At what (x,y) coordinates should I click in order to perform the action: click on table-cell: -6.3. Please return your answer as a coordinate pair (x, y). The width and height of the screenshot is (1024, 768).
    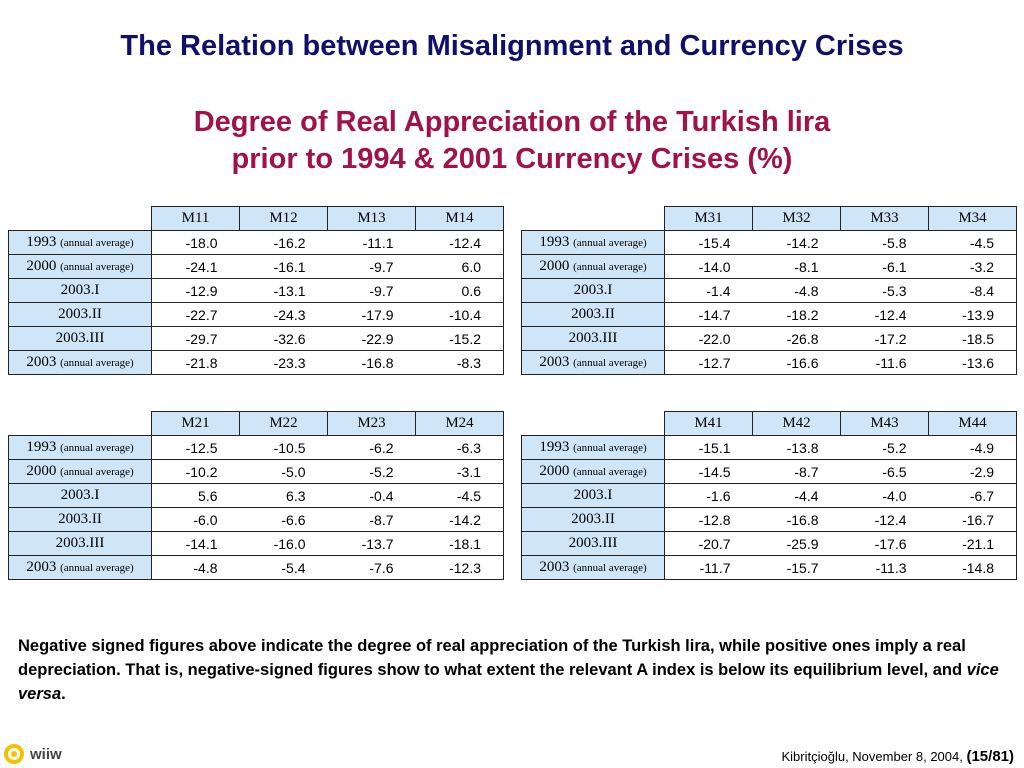
    Looking at the image, I should click on (459, 447).